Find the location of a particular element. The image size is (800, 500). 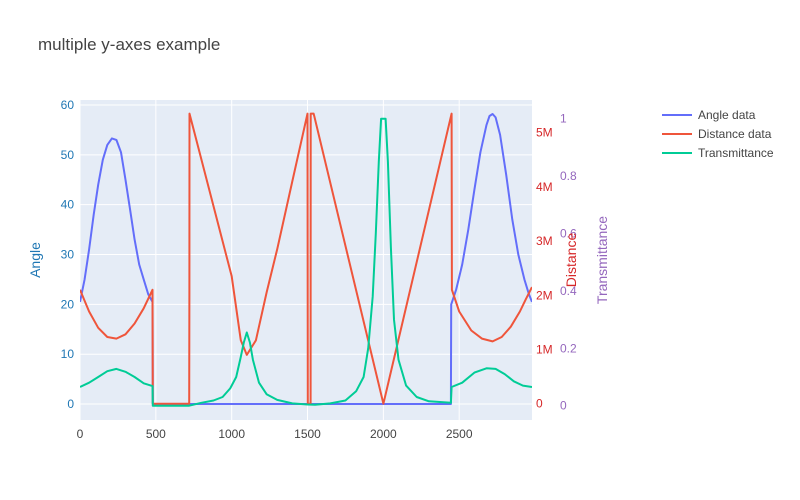

legend-item-distance: Distance data is located at coordinates (717, 134).